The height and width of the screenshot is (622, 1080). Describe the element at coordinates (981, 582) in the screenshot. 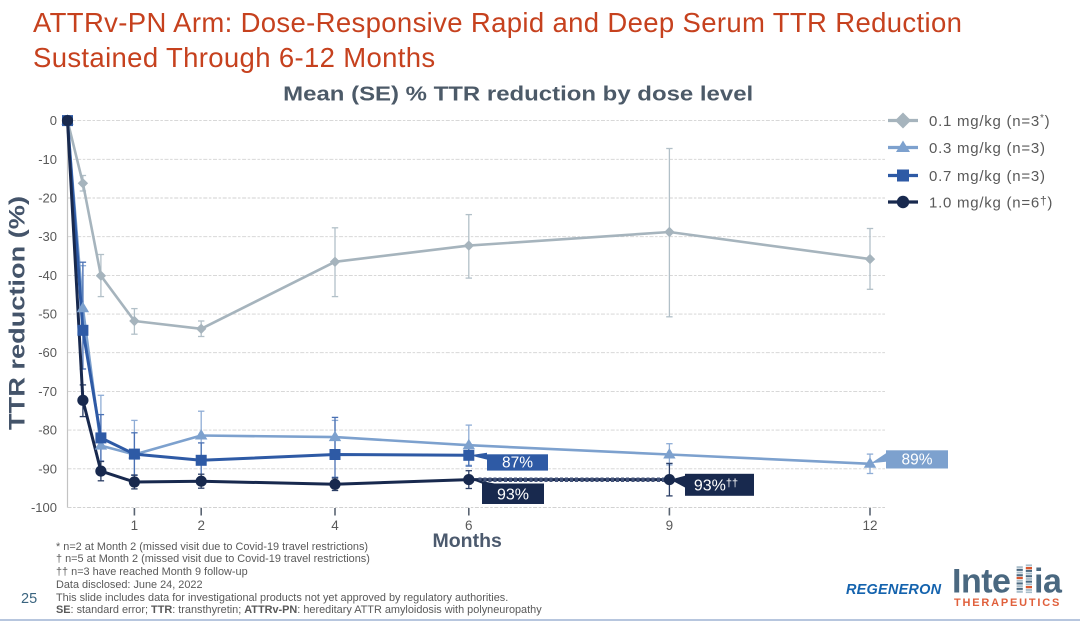

I see `svg-text: Inte` at that location.